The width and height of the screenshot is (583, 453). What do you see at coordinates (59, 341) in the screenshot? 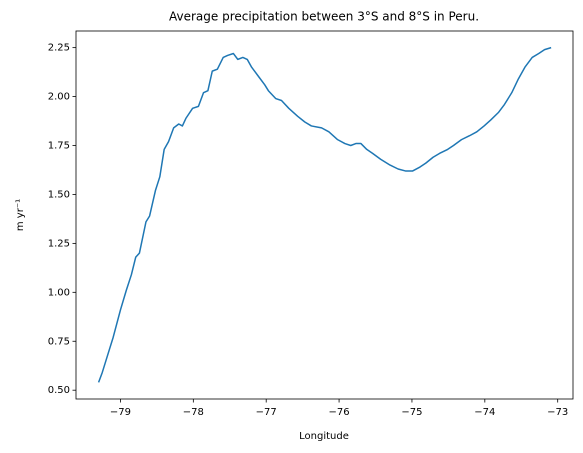
I see `y-tick-label: 0.75` at bounding box center [59, 341].